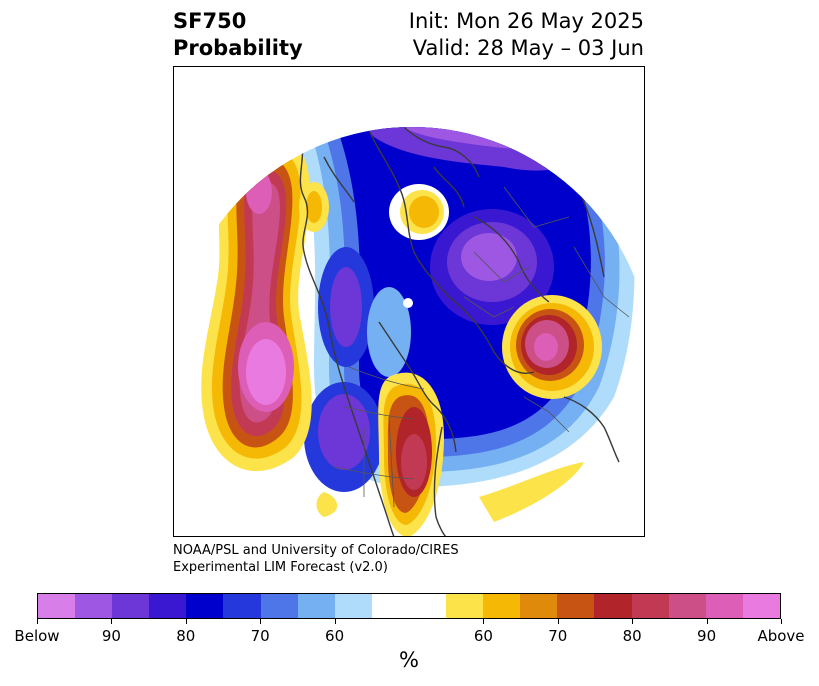 The image size is (819, 686). I want to click on colorbar, so click(409, 606).